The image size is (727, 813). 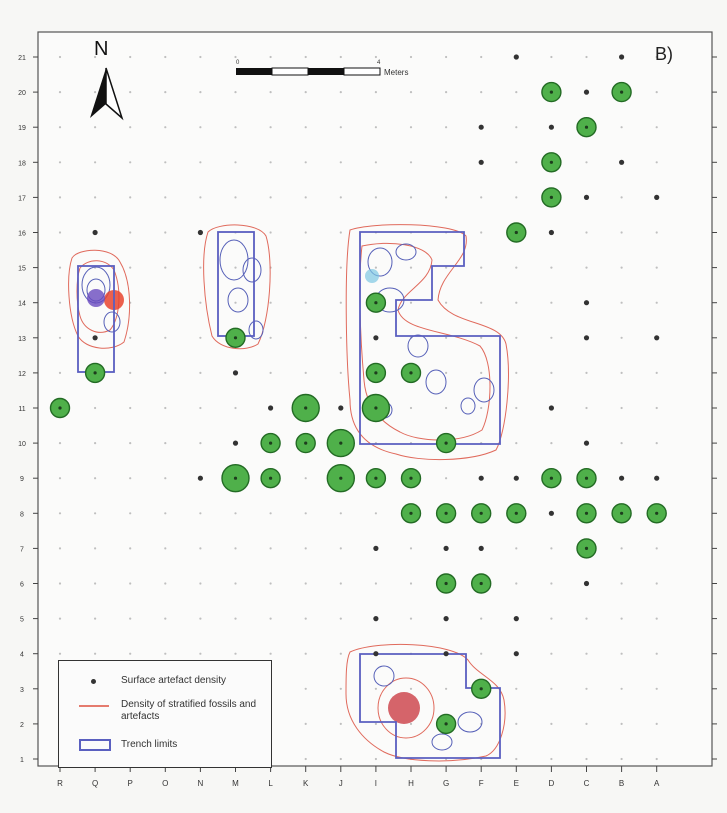 What do you see at coordinates (306, 783) in the screenshot?
I see `x-tick-label: K` at bounding box center [306, 783].